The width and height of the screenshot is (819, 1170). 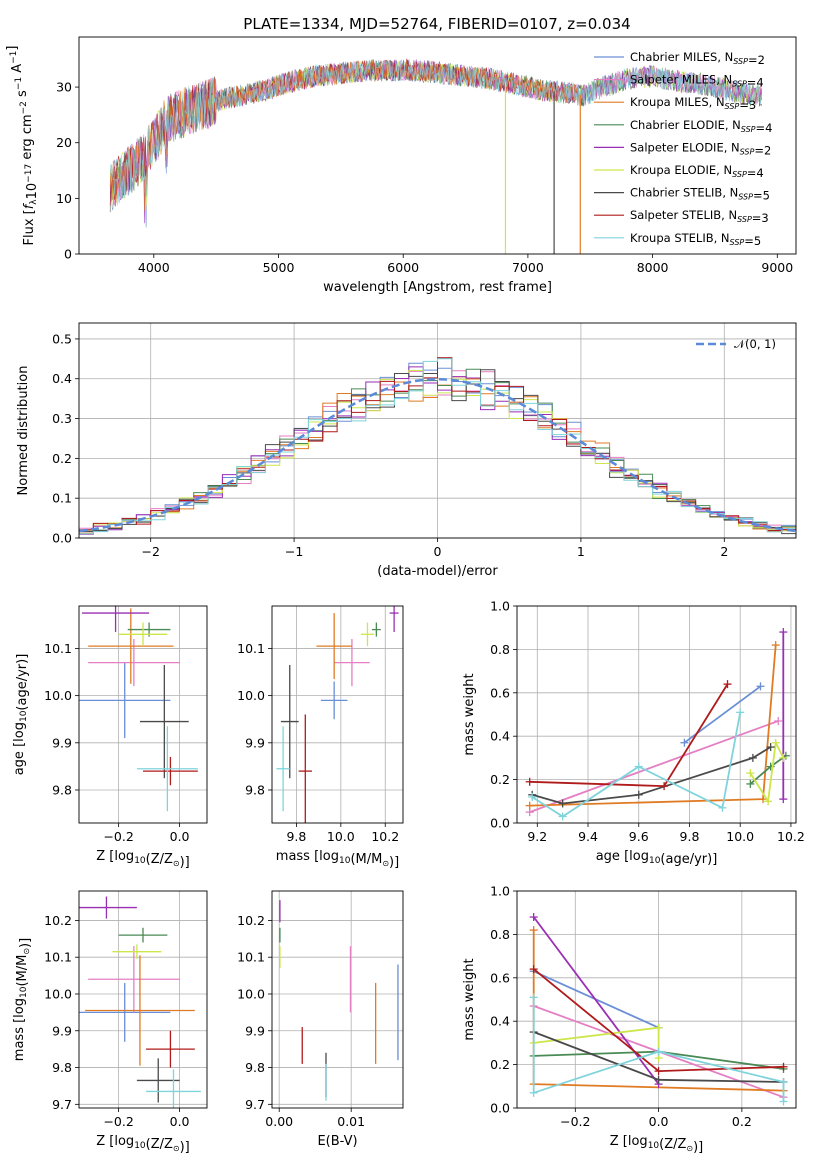 What do you see at coordinates (337, 859) in the screenshot?
I see `x-axis-label: mass [log10(M/M⊙)]` at bounding box center [337, 859].